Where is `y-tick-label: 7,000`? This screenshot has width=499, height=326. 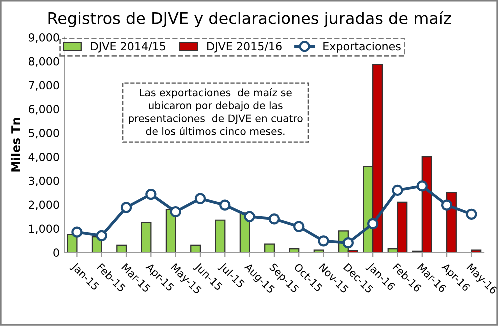
y-tick-label: 7,000 is located at coordinates (44, 86).